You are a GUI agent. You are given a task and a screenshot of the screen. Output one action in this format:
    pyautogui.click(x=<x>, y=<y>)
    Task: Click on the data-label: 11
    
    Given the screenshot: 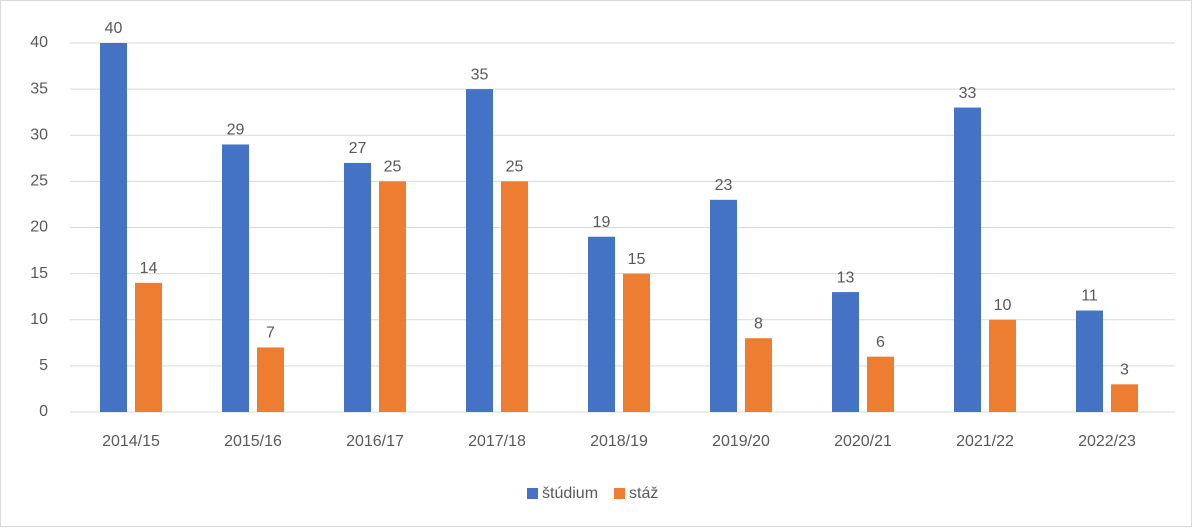 What is the action you would take?
    pyautogui.click(x=1089, y=296)
    